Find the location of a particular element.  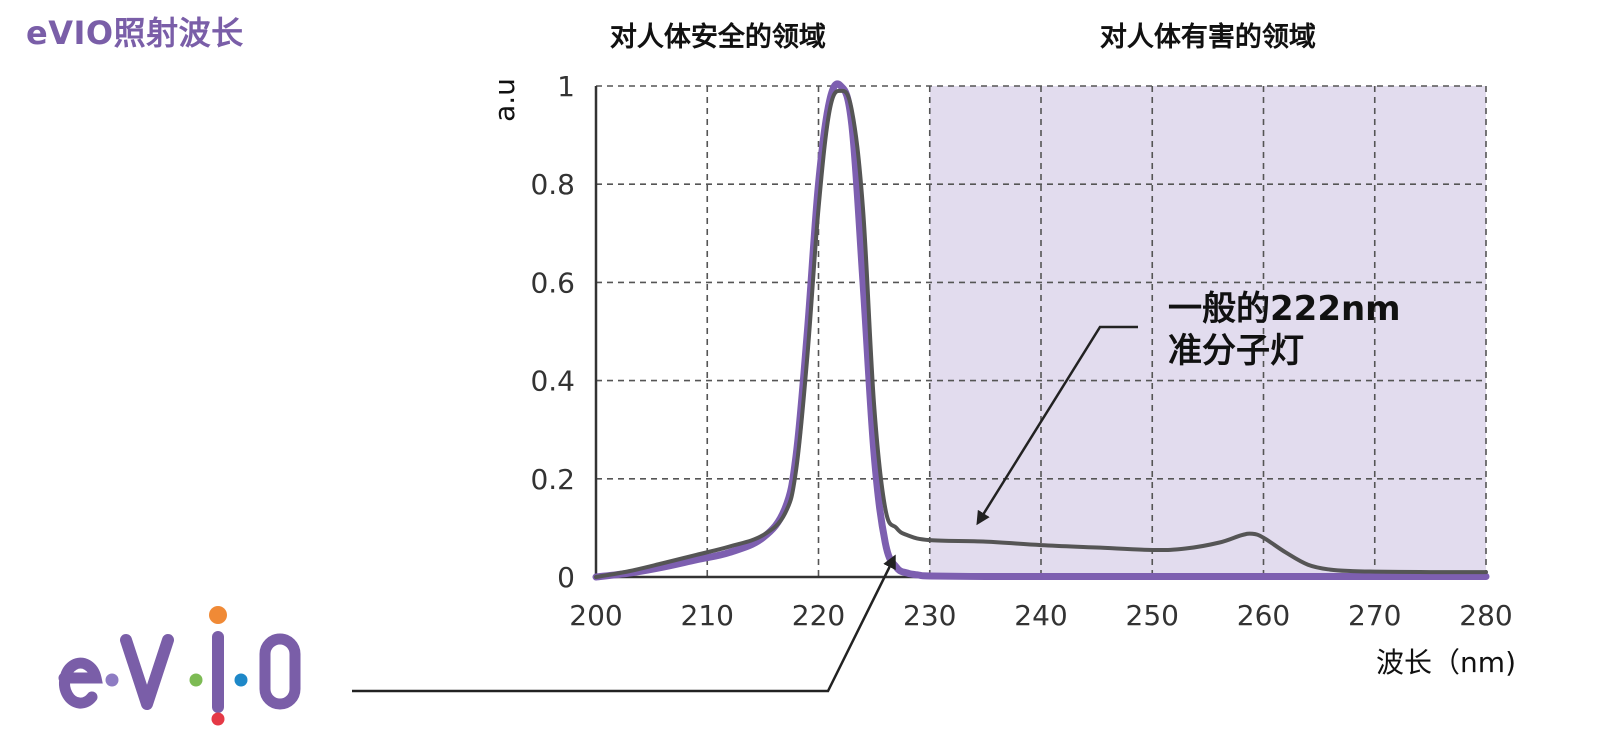

x-tick-label: 230 is located at coordinates (929, 615).